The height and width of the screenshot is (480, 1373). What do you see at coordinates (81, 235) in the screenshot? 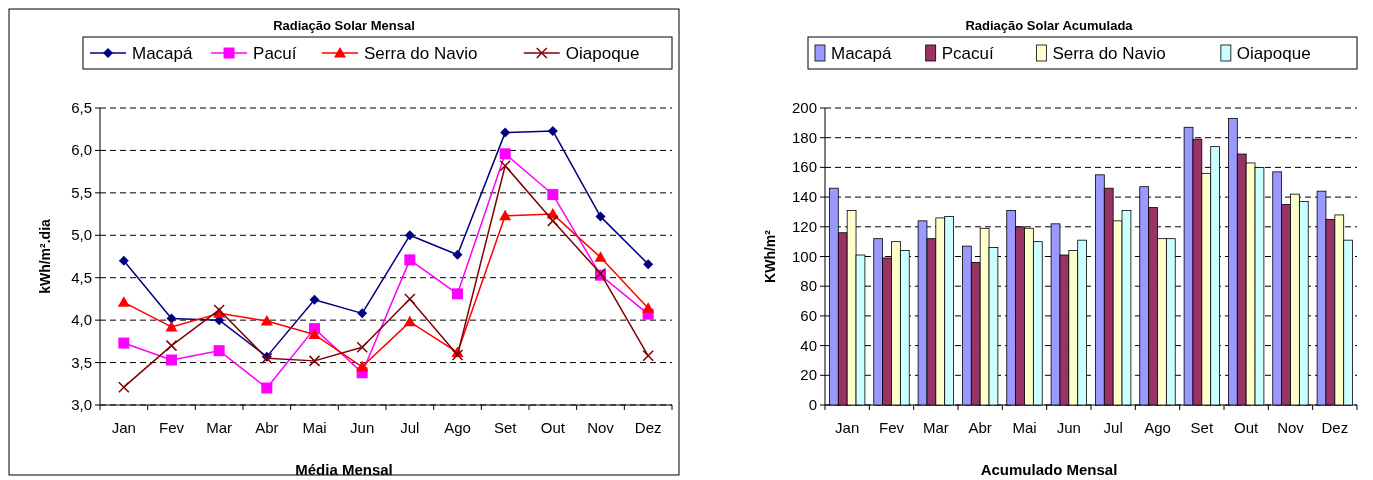
I see `y-tick-label: 5,0` at bounding box center [81, 235].